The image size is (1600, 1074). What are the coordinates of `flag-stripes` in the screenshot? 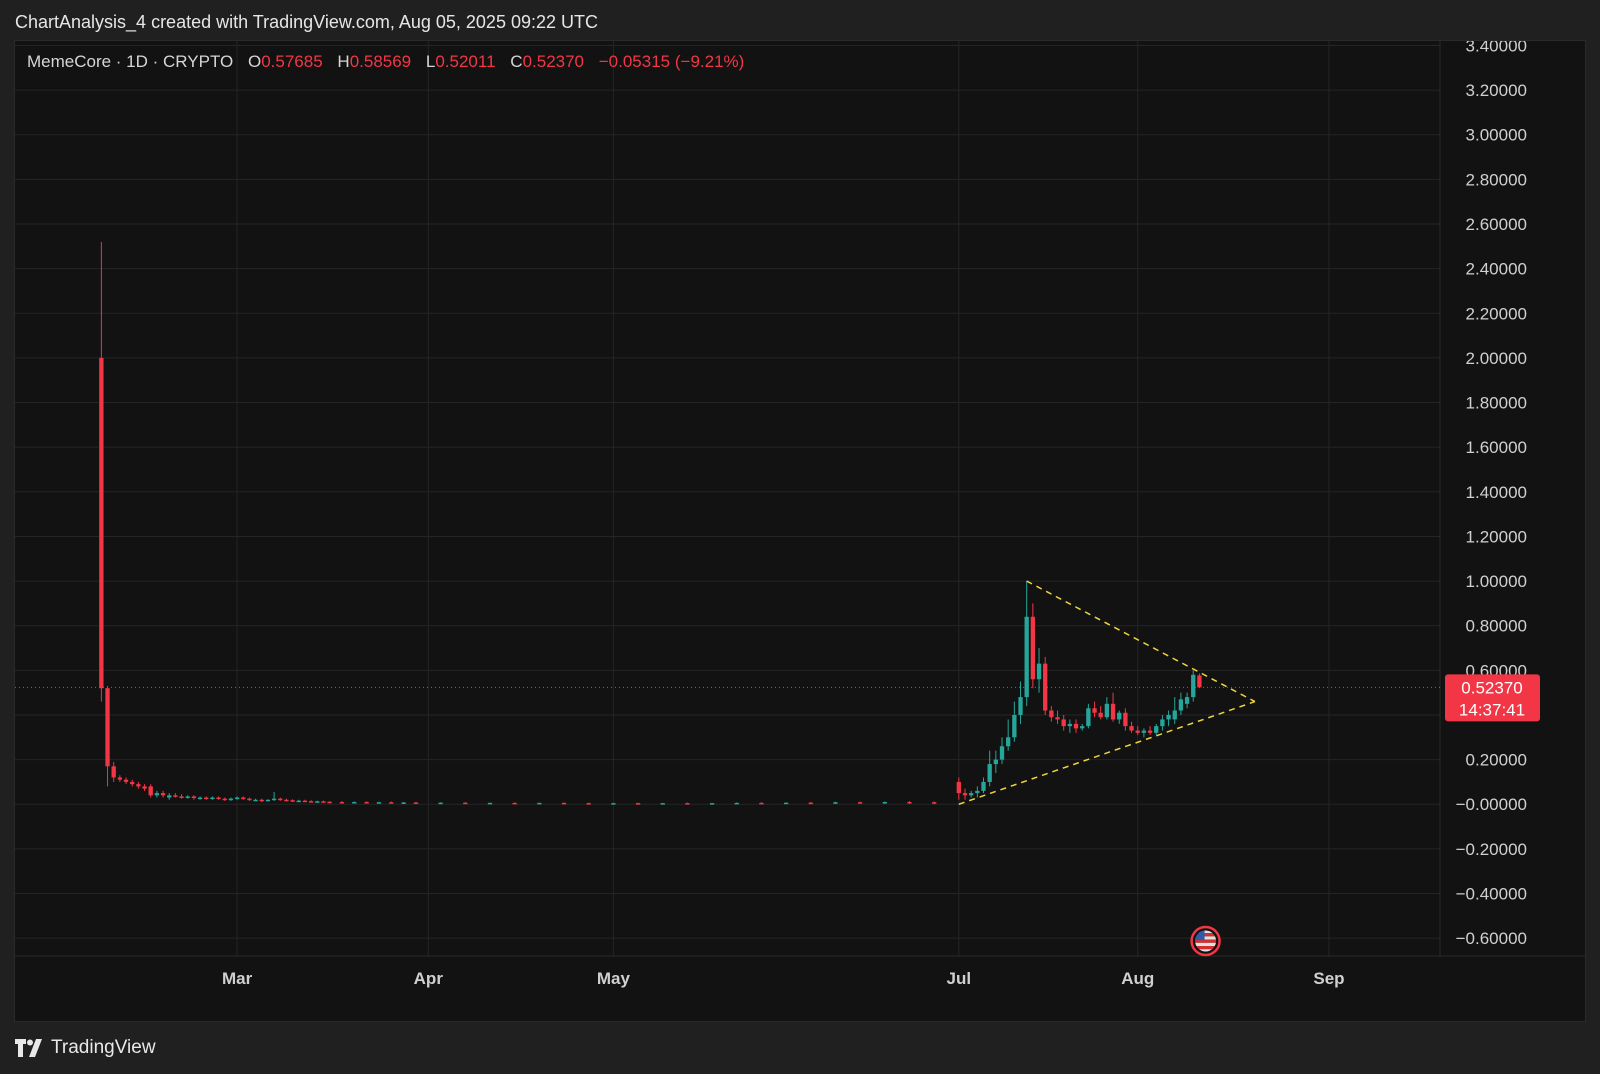 It's located at (1206, 941).